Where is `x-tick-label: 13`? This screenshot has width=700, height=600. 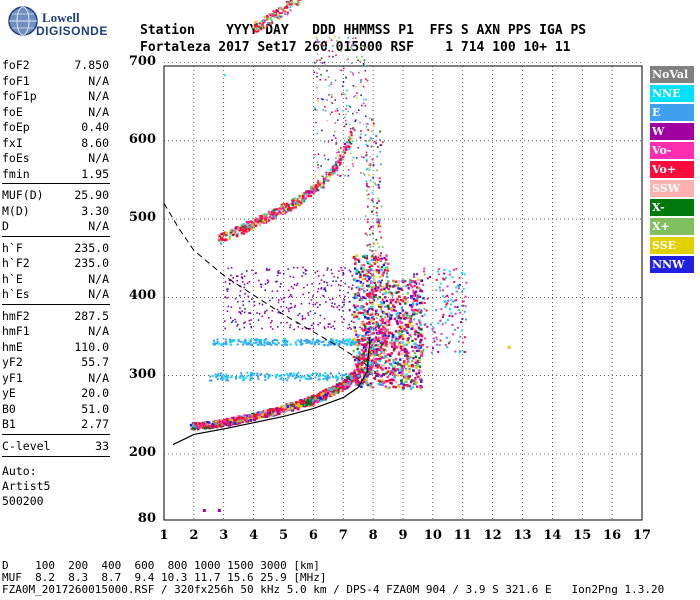
x-tick-label: 13 is located at coordinates (522, 535).